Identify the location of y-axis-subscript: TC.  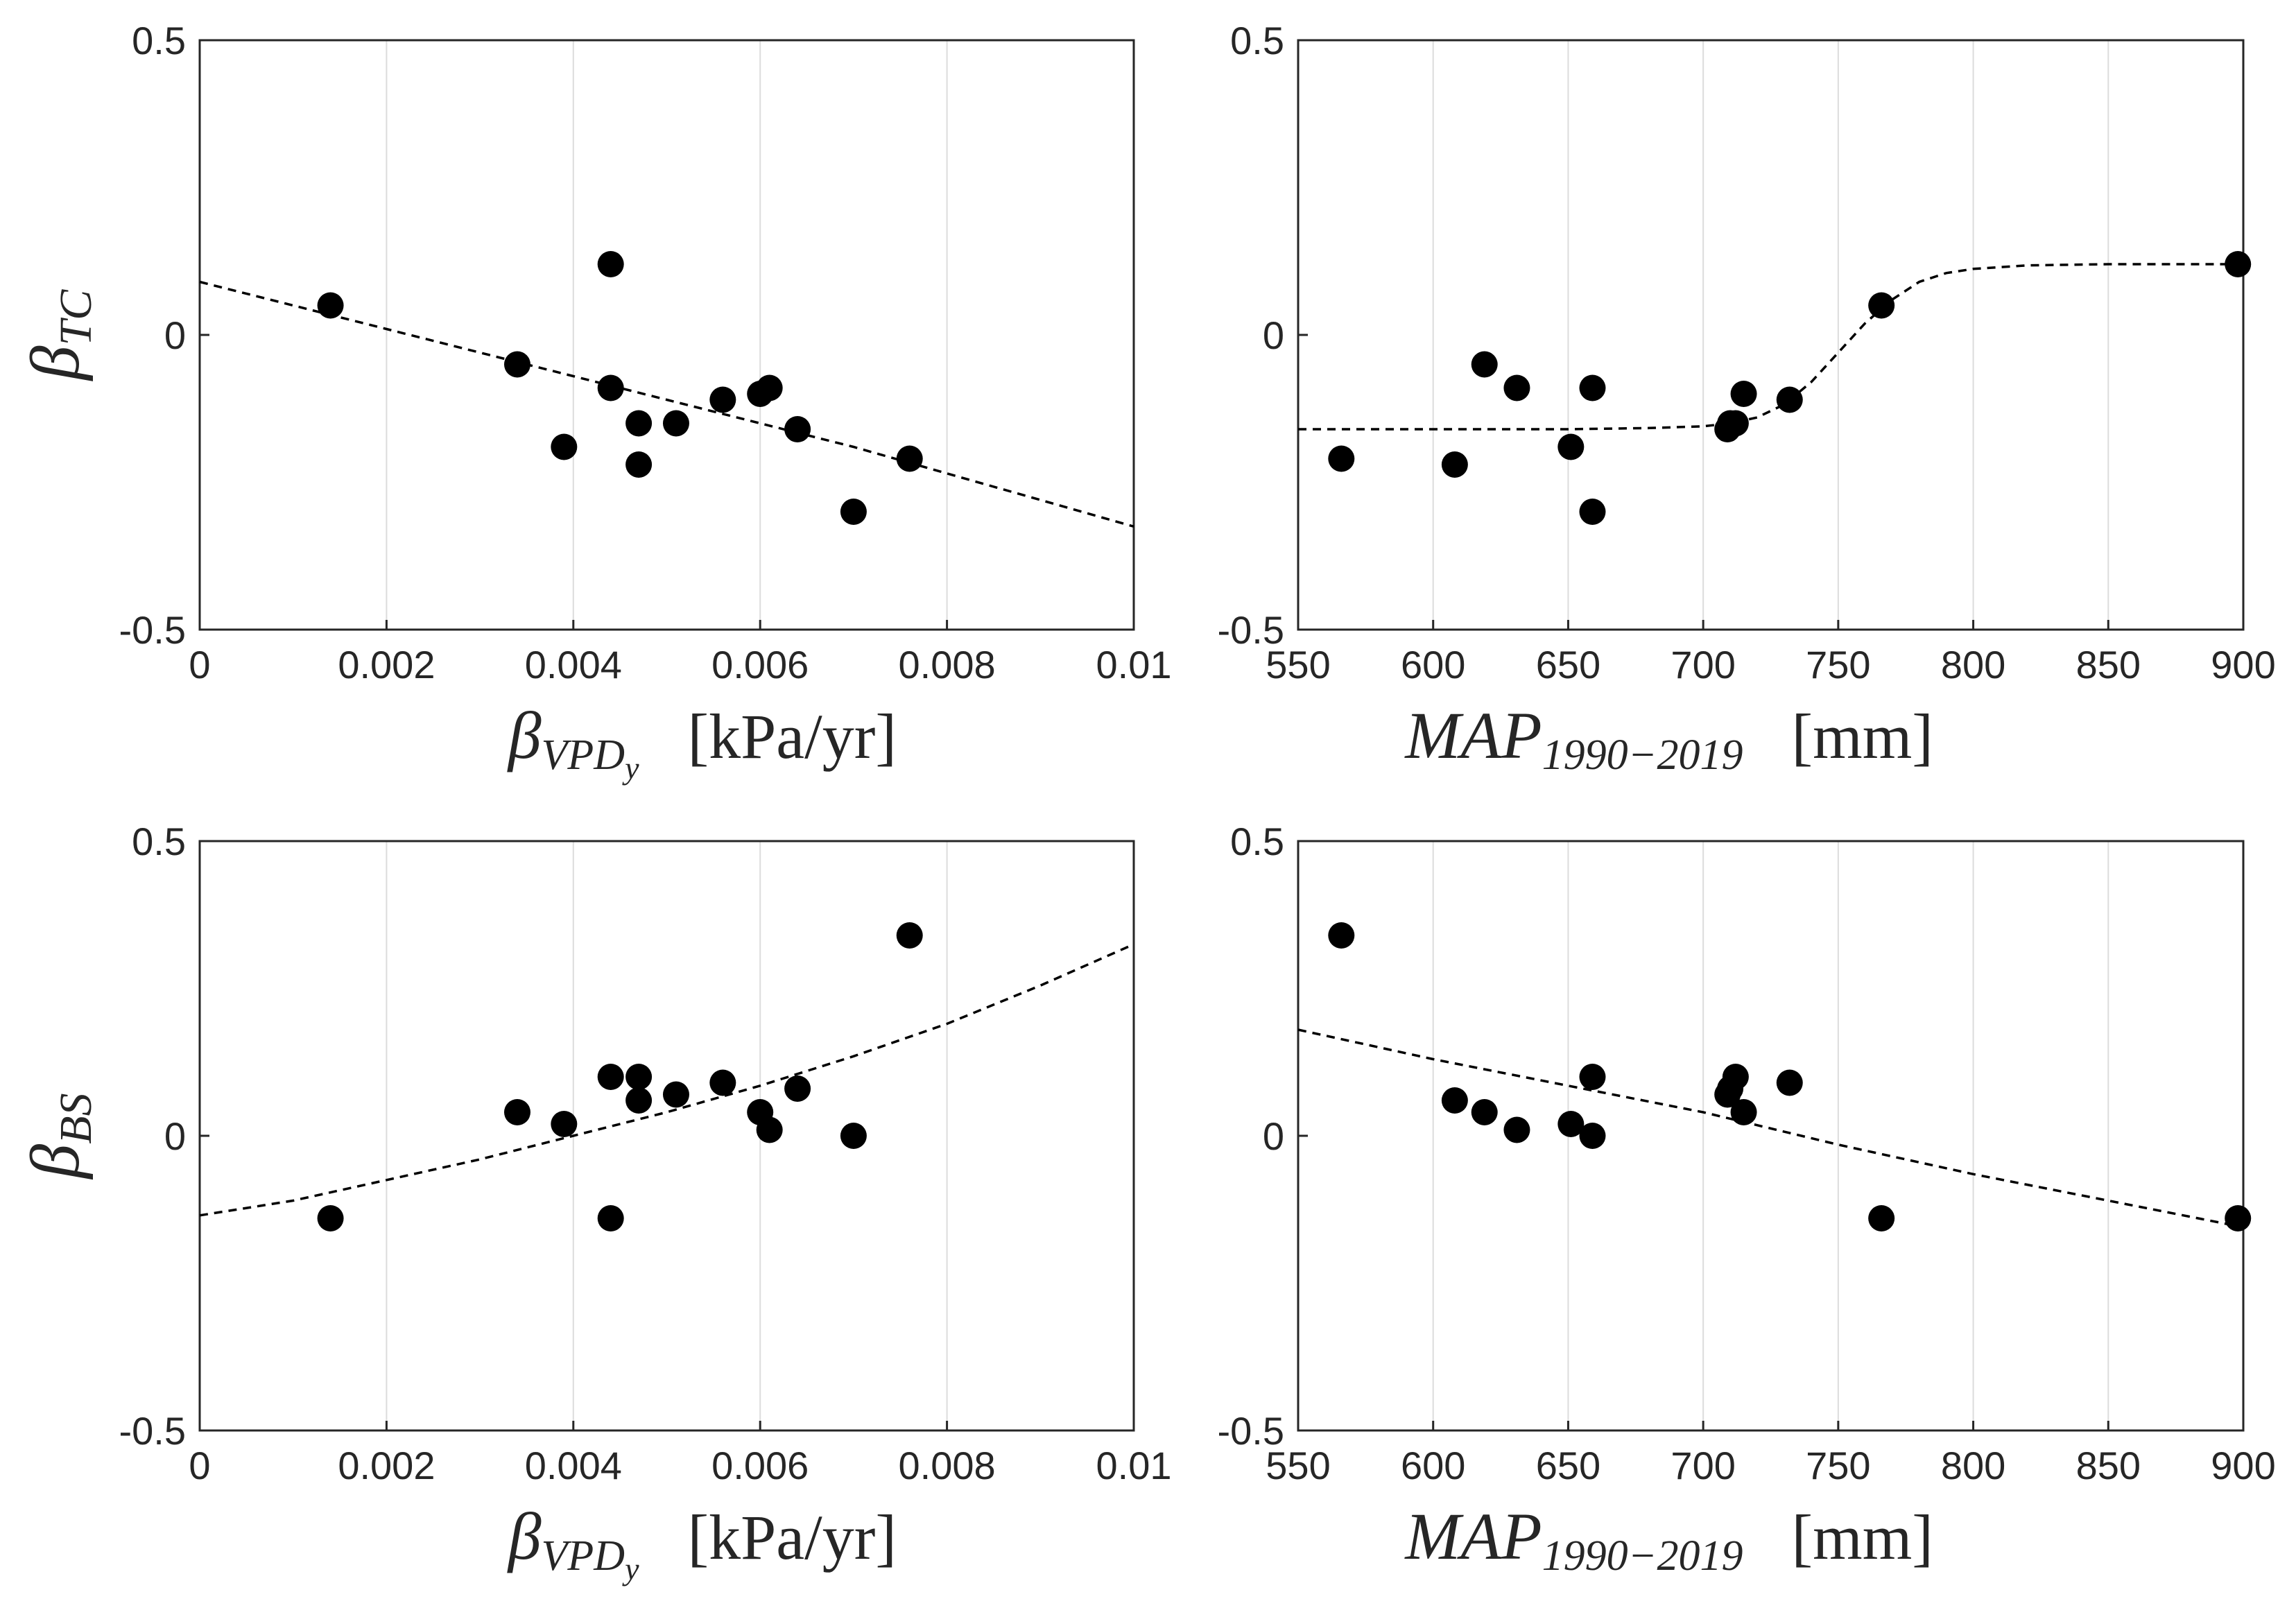
(76, 318).